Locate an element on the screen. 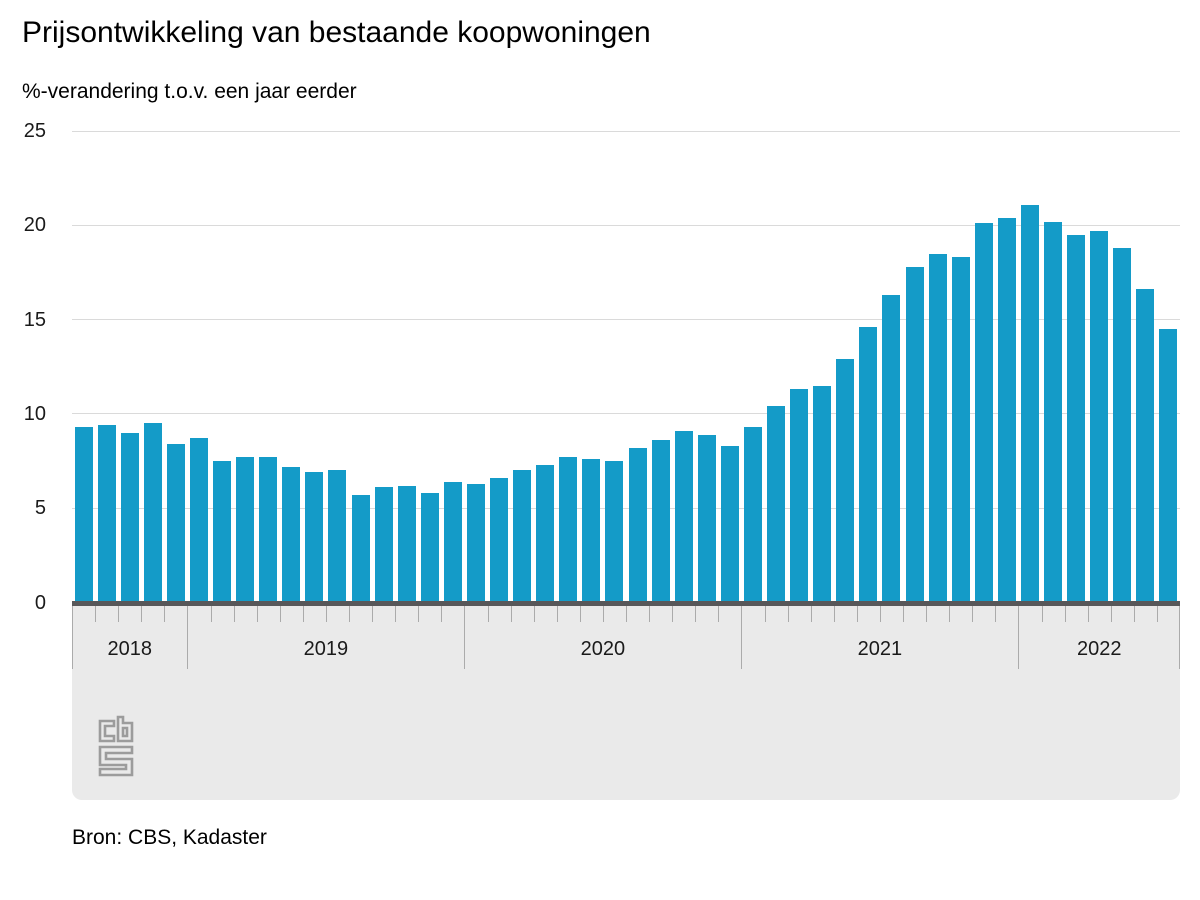 The width and height of the screenshot is (1200, 900). y-axis-label: 0 is located at coordinates (40, 602).